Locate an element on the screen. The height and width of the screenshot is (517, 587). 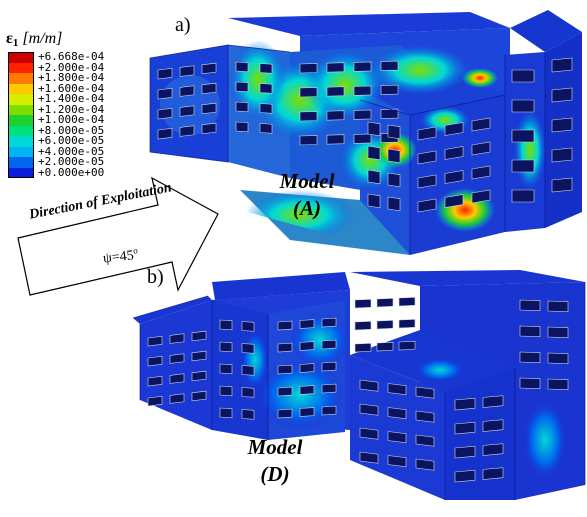
legend-title: ε1 [m/m] is located at coordinates (34, 39).